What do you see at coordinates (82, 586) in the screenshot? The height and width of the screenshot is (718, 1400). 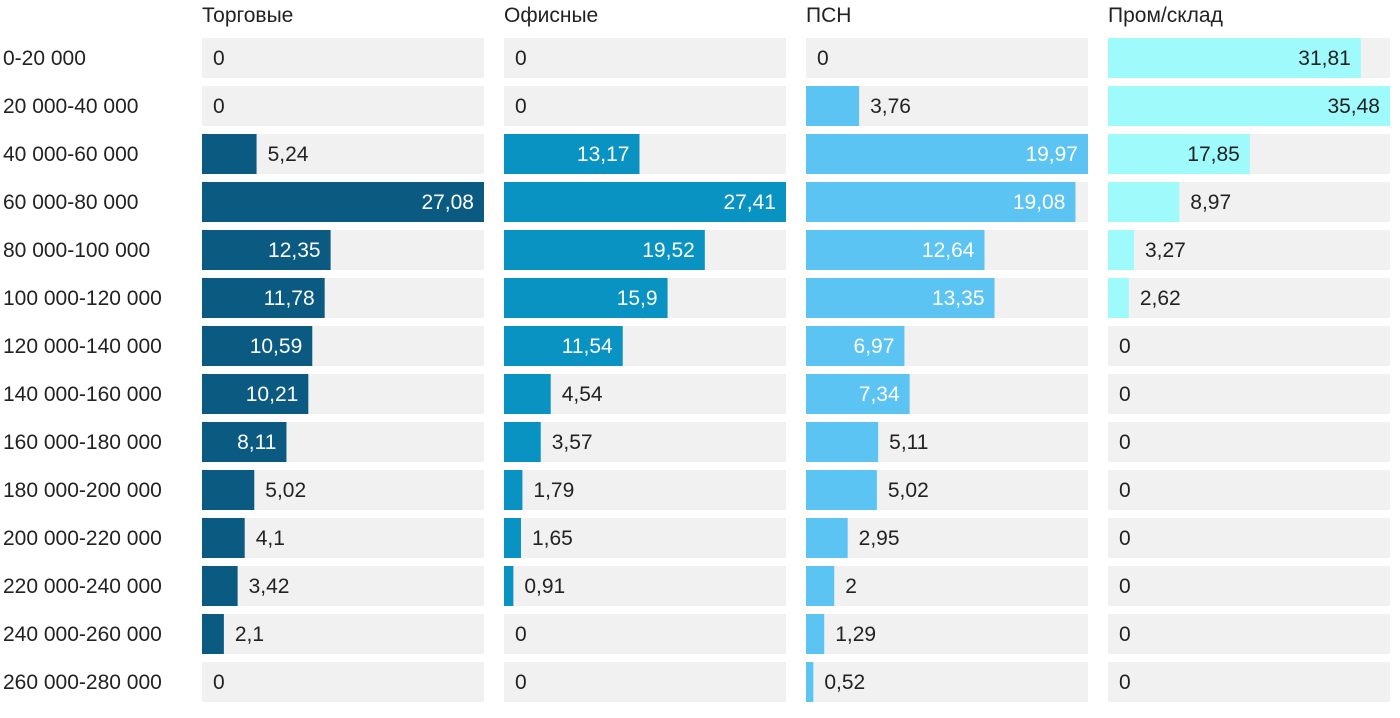 I see `category-label: 220 000-240 000` at bounding box center [82, 586].